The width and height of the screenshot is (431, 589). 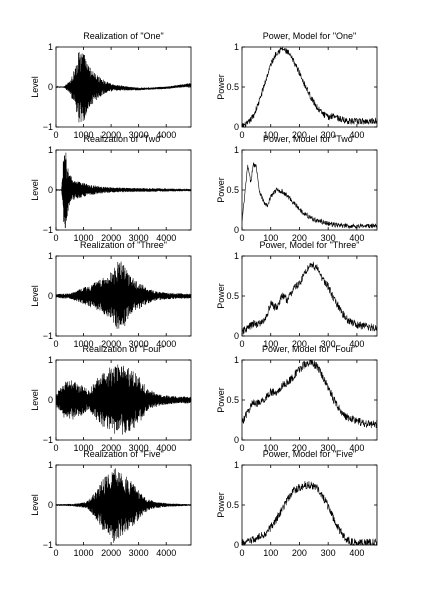 What do you see at coordinates (310, 245) in the screenshot?
I see `subplot-title: Power, Model for "Three"` at bounding box center [310, 245].